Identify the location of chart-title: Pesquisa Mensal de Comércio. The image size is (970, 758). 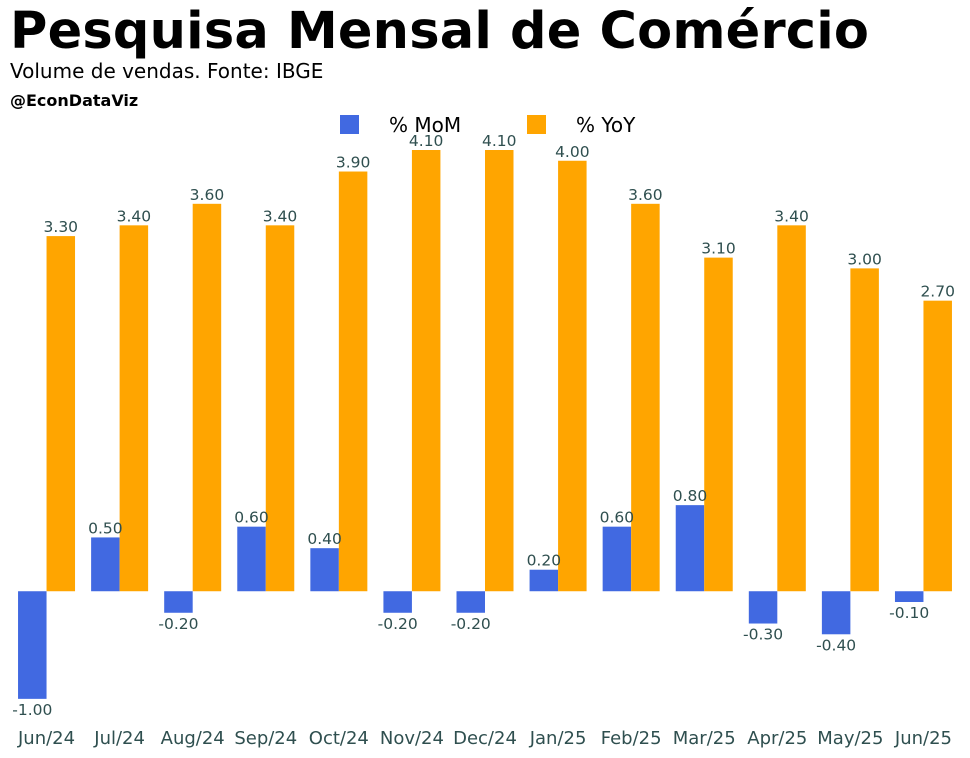
(440, 31).